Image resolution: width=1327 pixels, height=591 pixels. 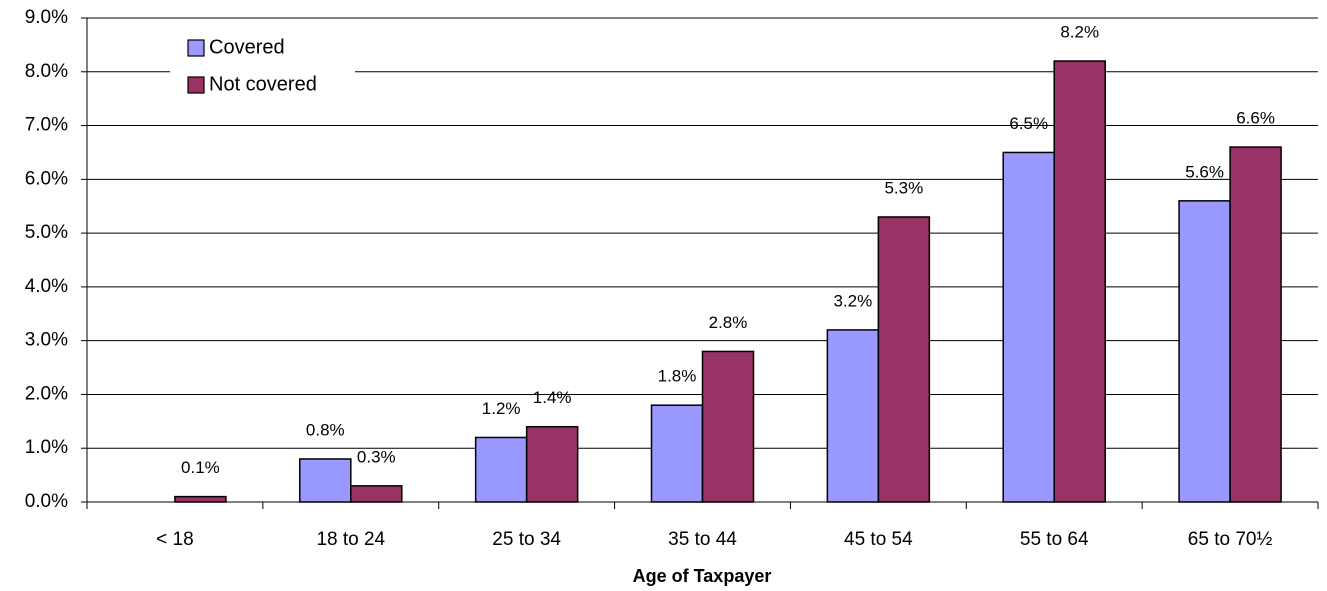 I want to click on y-tick-label: 0.0%, so click(x=46, y=501).